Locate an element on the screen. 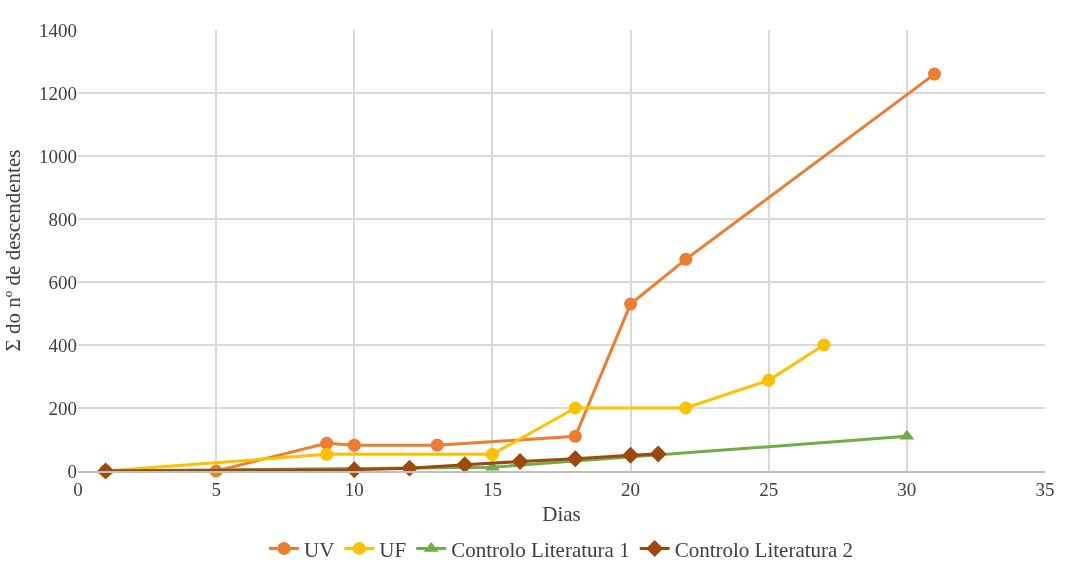 This screenshot has height=581, width=1075. legend-label: UF is located at coordinates (393, 549).